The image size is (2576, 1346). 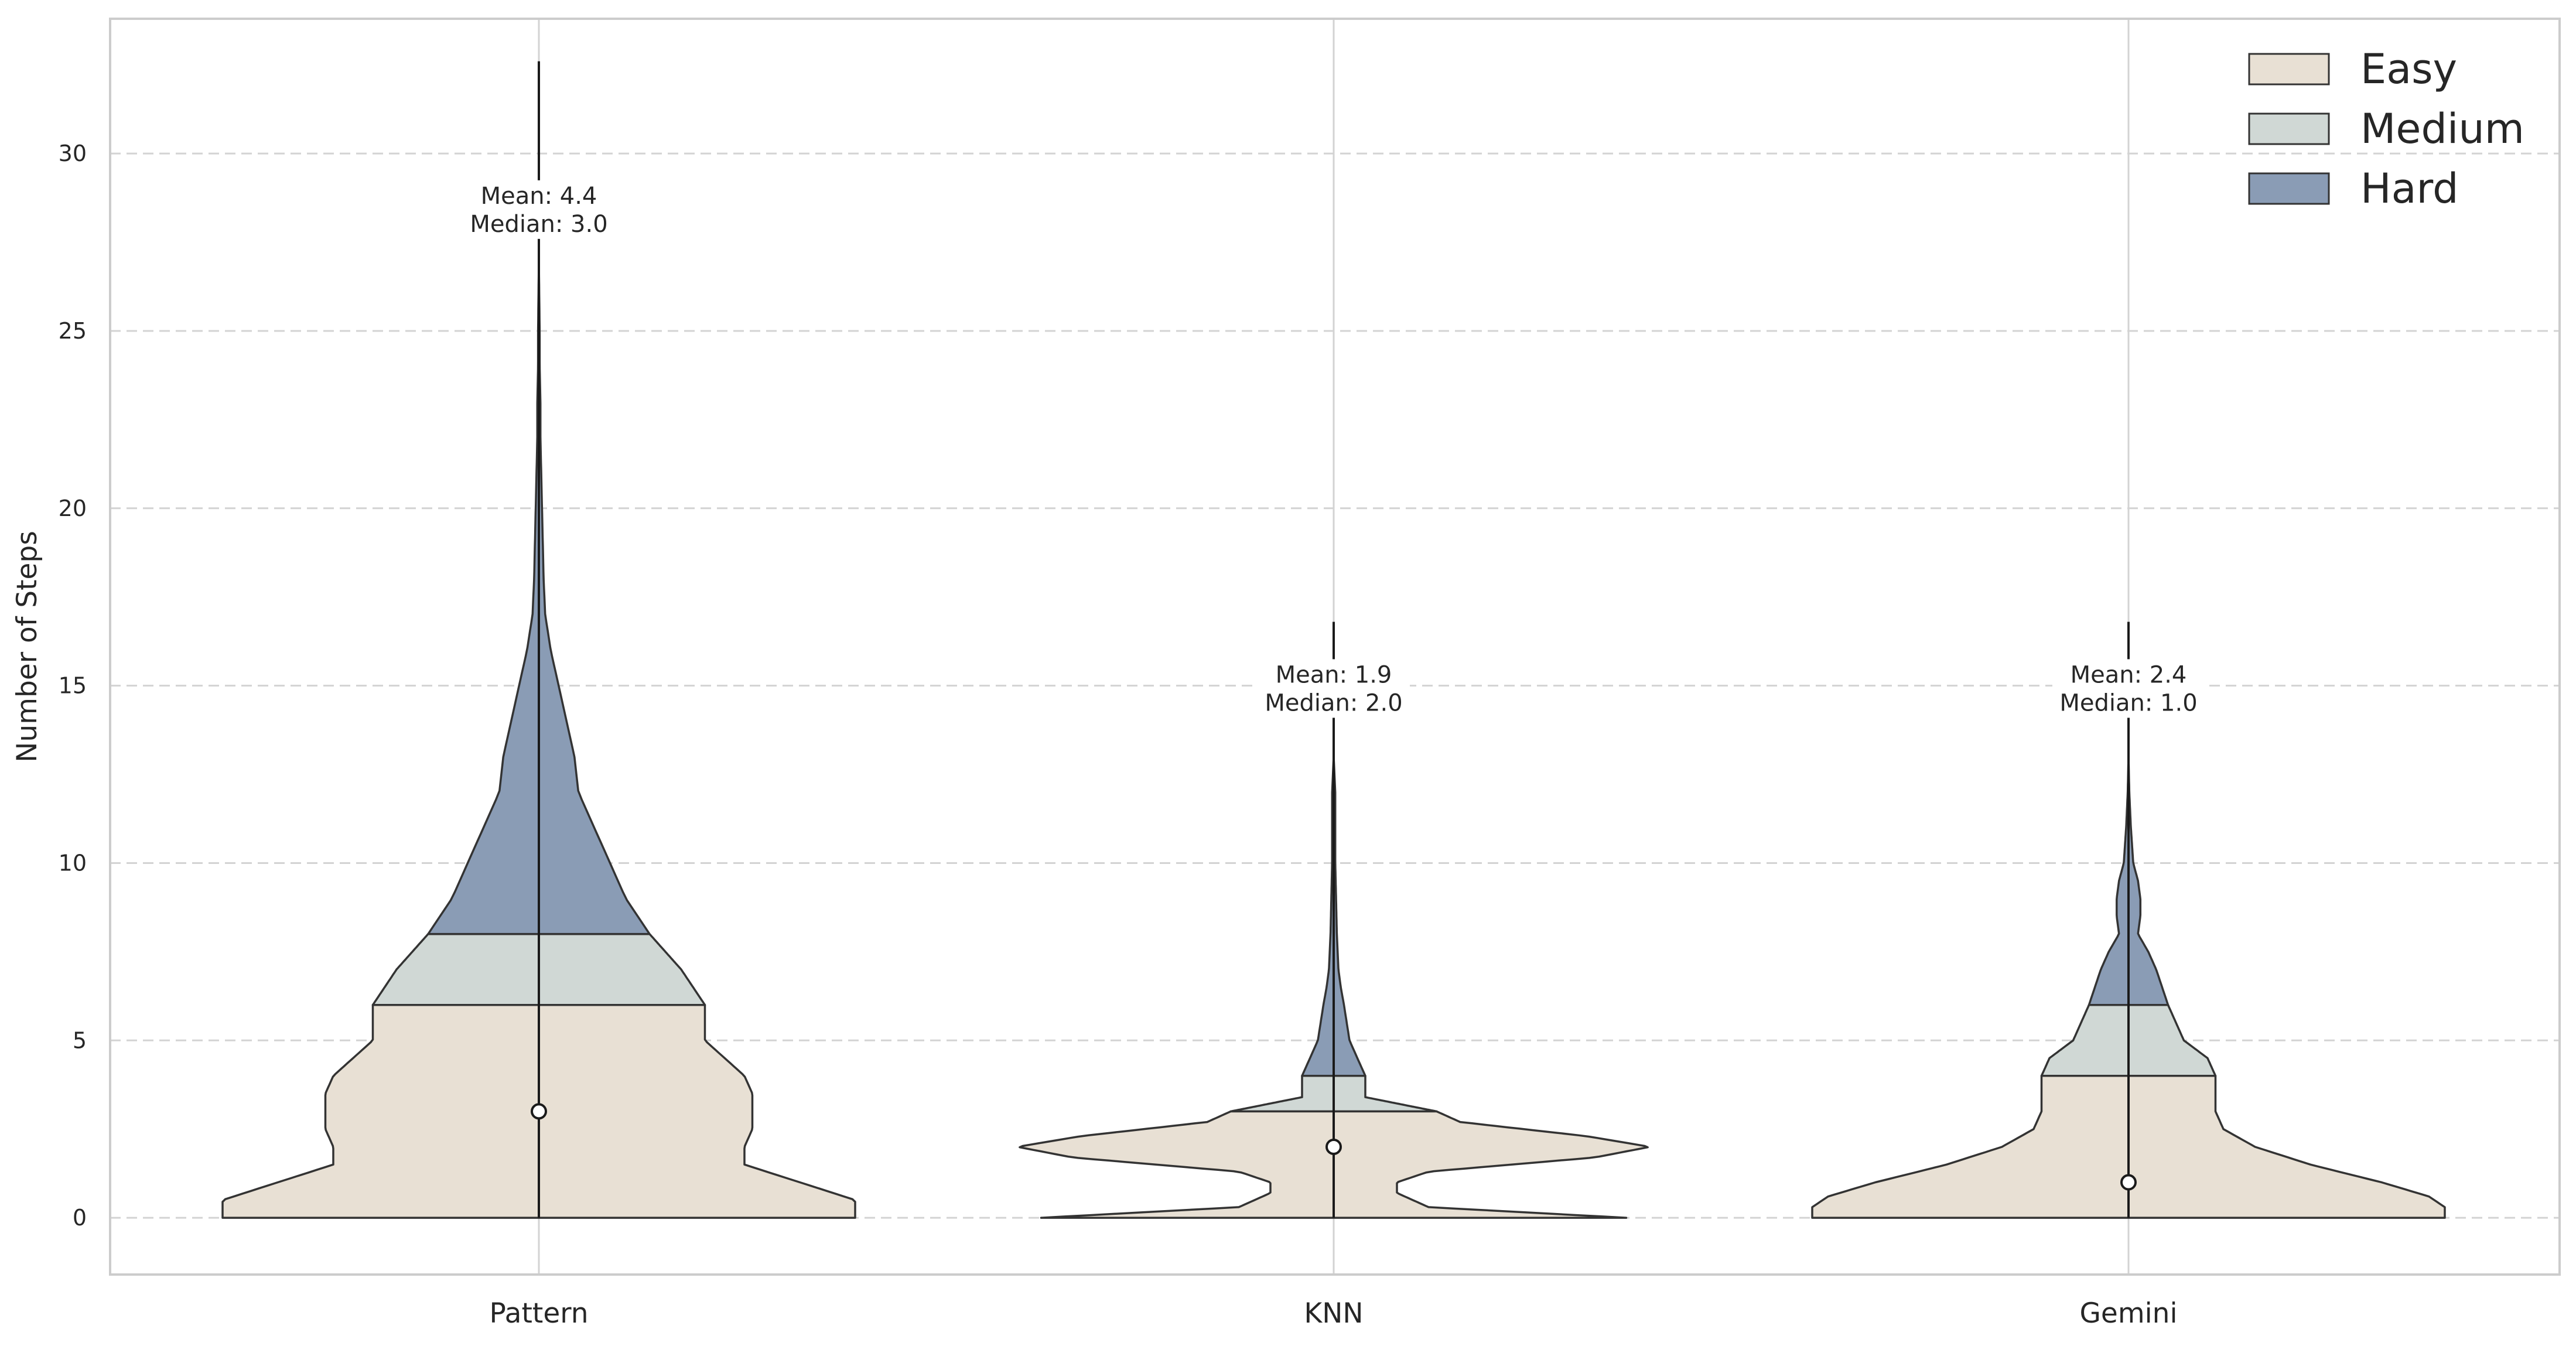 I want to click on annotation-bg-knn, so click(x=1334, y=688).